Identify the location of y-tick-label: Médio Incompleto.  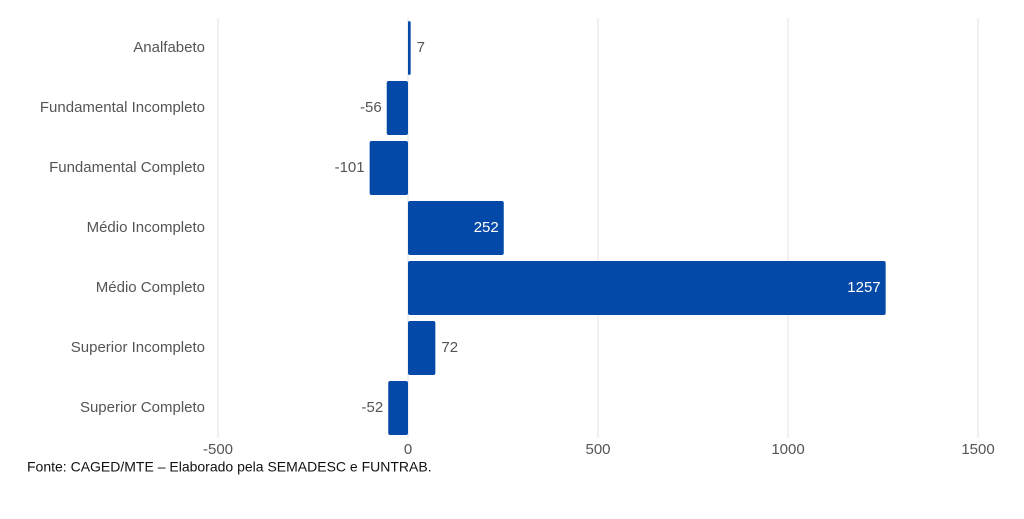
(146, 227).